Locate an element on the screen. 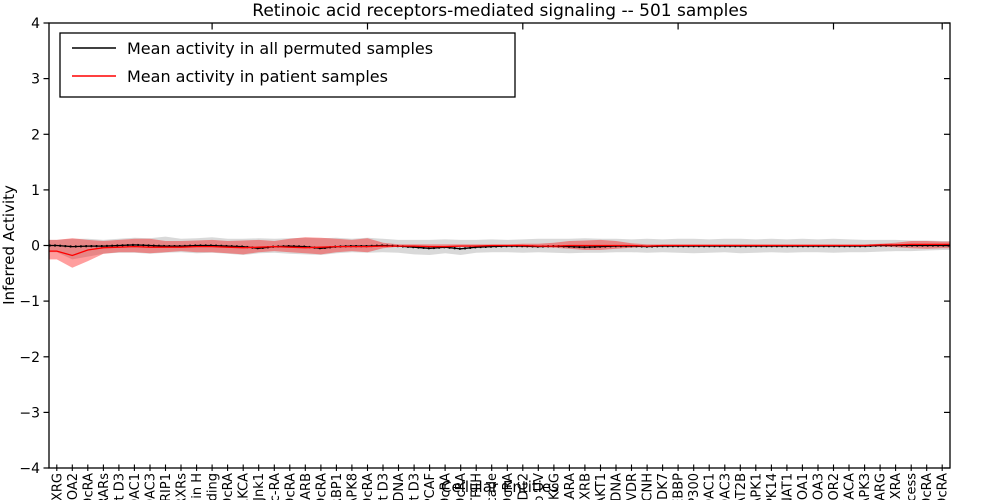 This screenshot has height=504, width=1000. x-tick-label: VDR is located at coordinates (632, 486).